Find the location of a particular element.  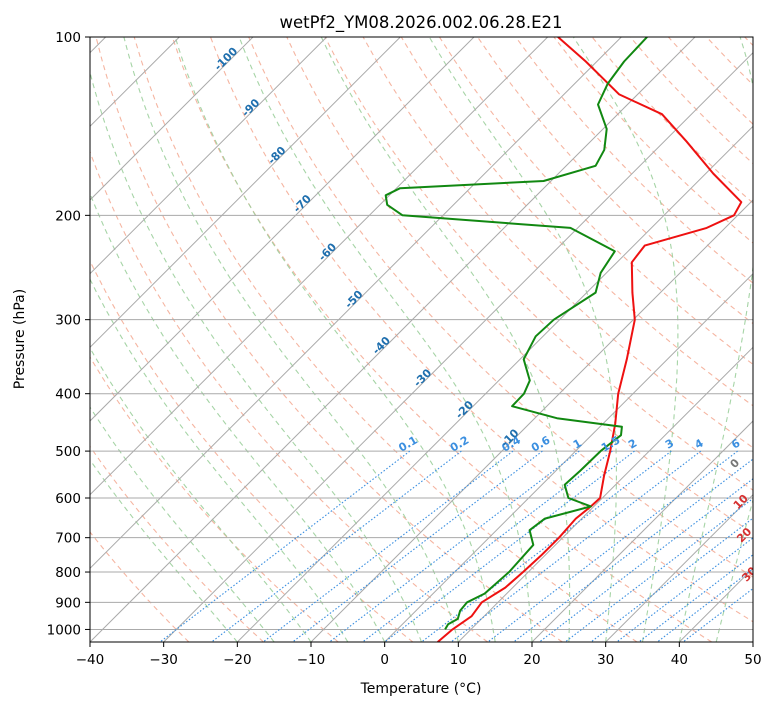

x-axis-ticks: −40 −30 −20 −10 0 10 20 30 40 50 is located at coordinates (419, 655).